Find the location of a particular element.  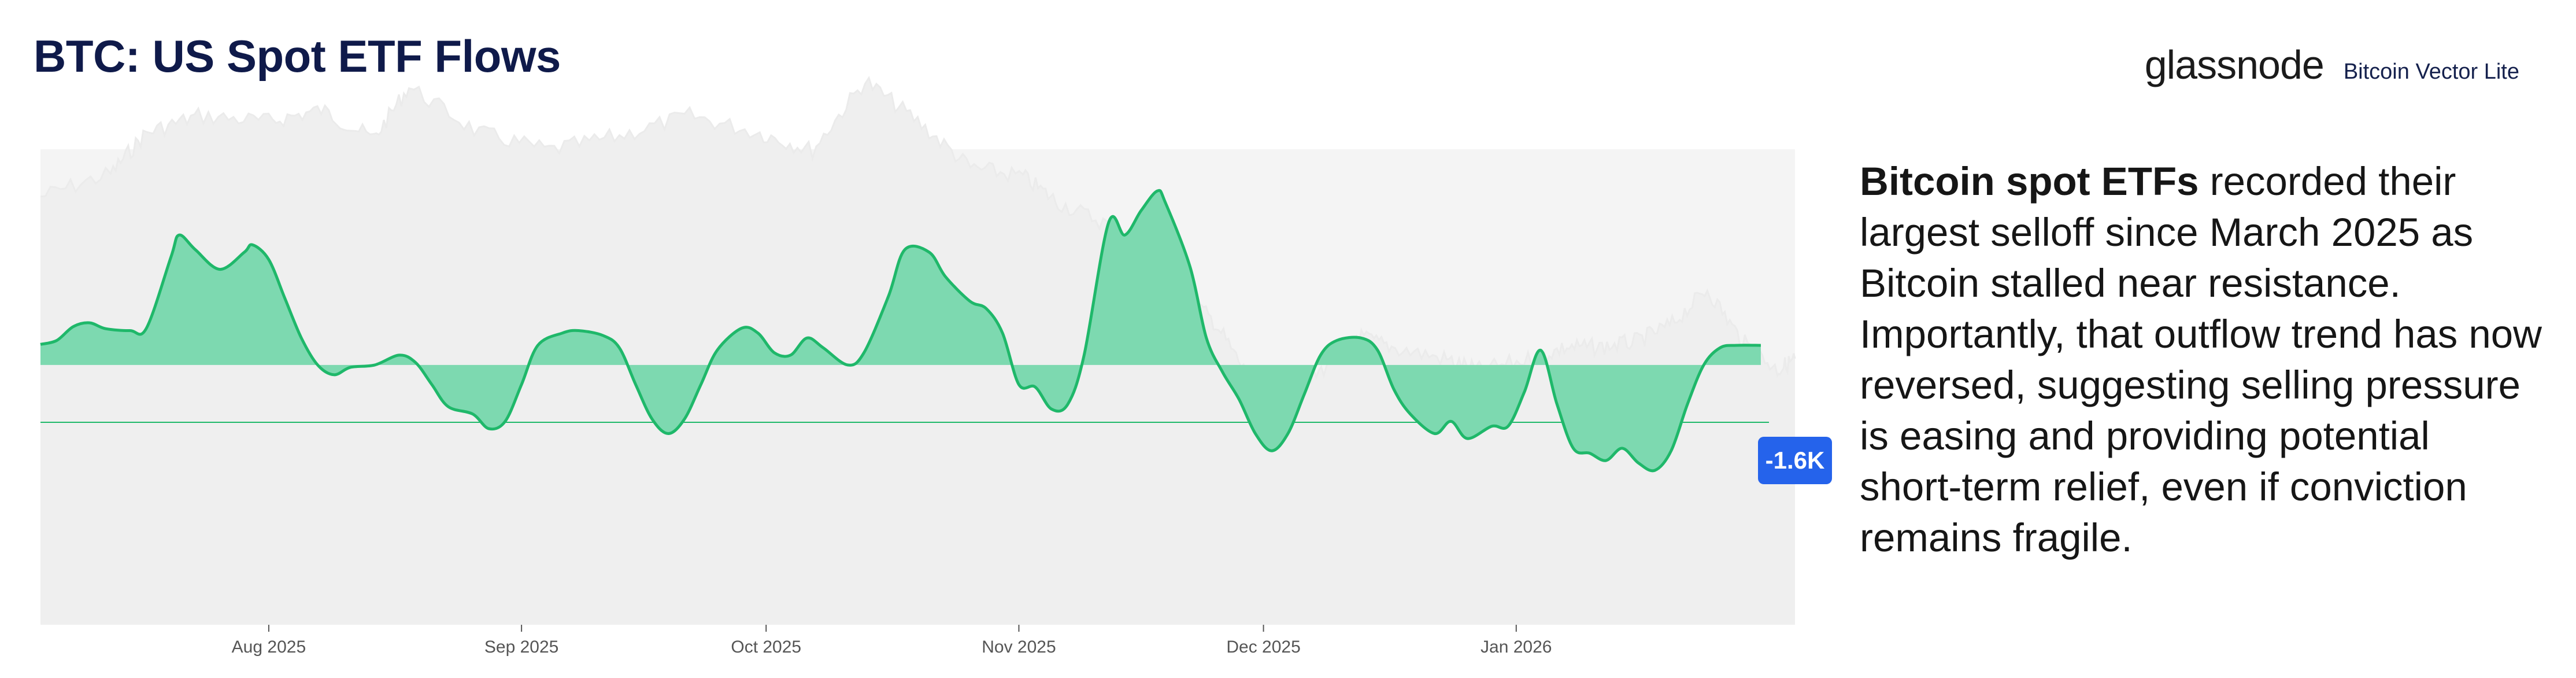

last-value-label: -1.6K is located at coordinates (1796, 460).